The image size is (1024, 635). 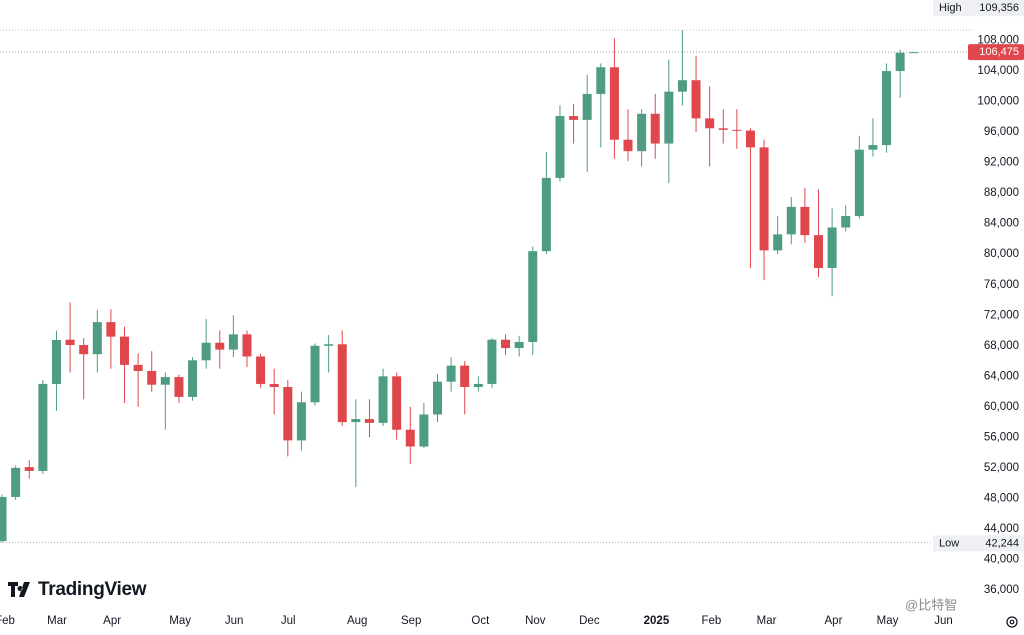 I want to click on y-tick-label: 60,000, so click(x=1001, y=407).